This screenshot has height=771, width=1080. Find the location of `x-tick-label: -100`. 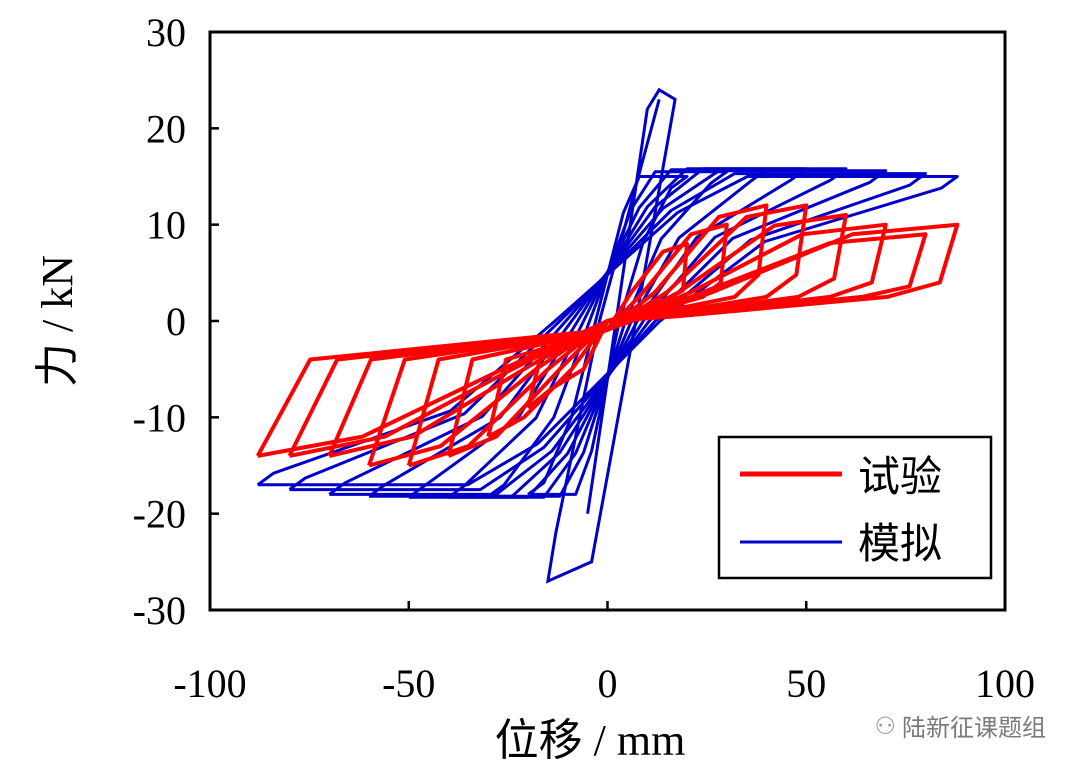

x-tick-label: -100 is located at coordinates (209, 683).